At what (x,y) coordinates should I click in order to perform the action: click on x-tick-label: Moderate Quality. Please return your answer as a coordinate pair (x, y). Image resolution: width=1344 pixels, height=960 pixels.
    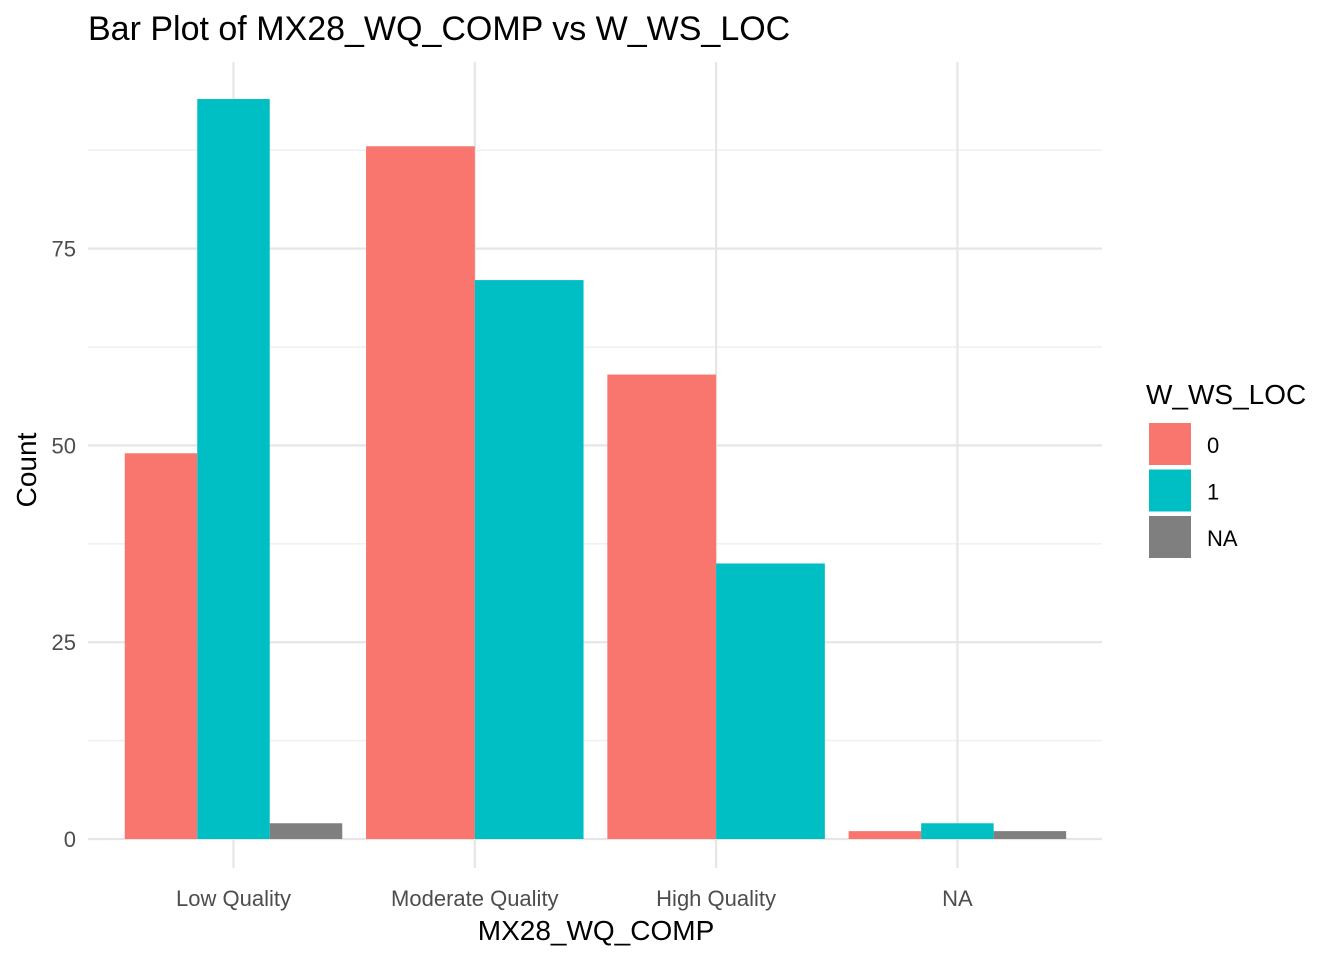
    Looking at the image, I should click on (475, 898).